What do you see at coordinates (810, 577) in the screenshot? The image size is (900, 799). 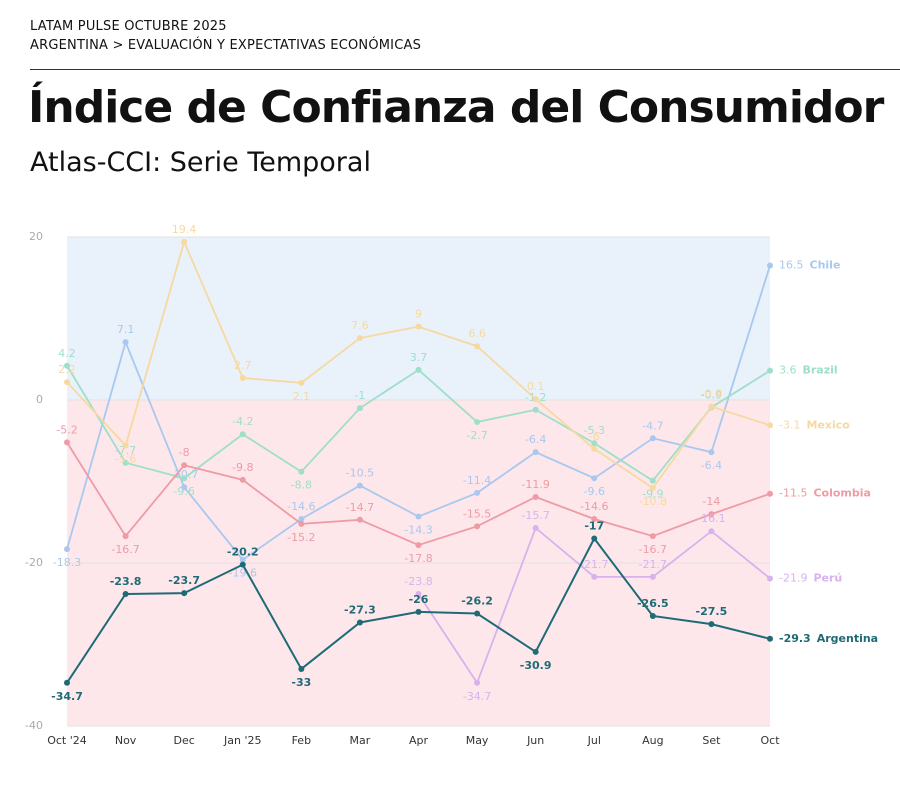 I see `end-label: -21.9 Perú` at bounding box center [810, 577].